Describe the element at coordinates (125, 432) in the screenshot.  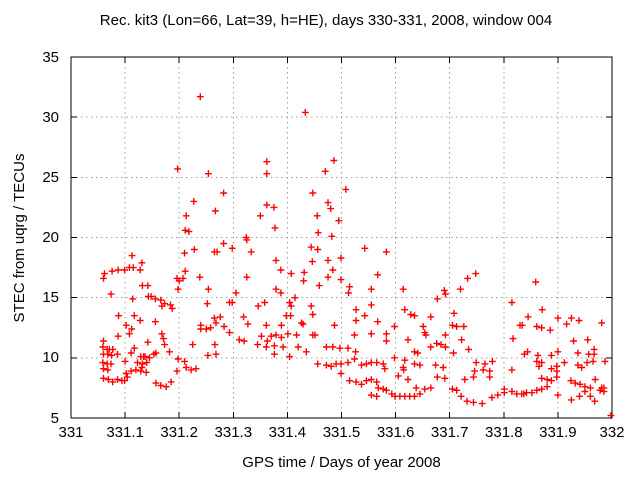
I see `x-tick-label: 331.1` at that location.